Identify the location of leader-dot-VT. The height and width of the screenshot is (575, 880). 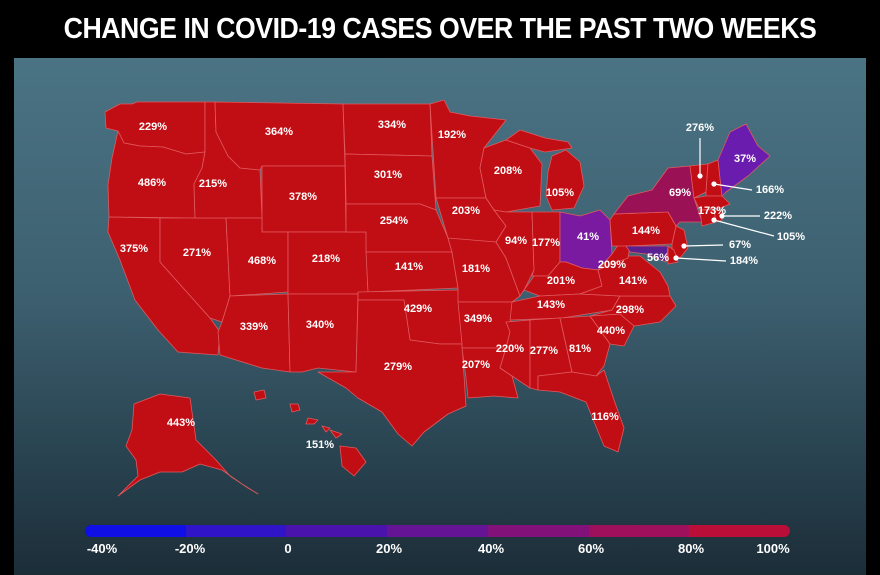
(700, 176).